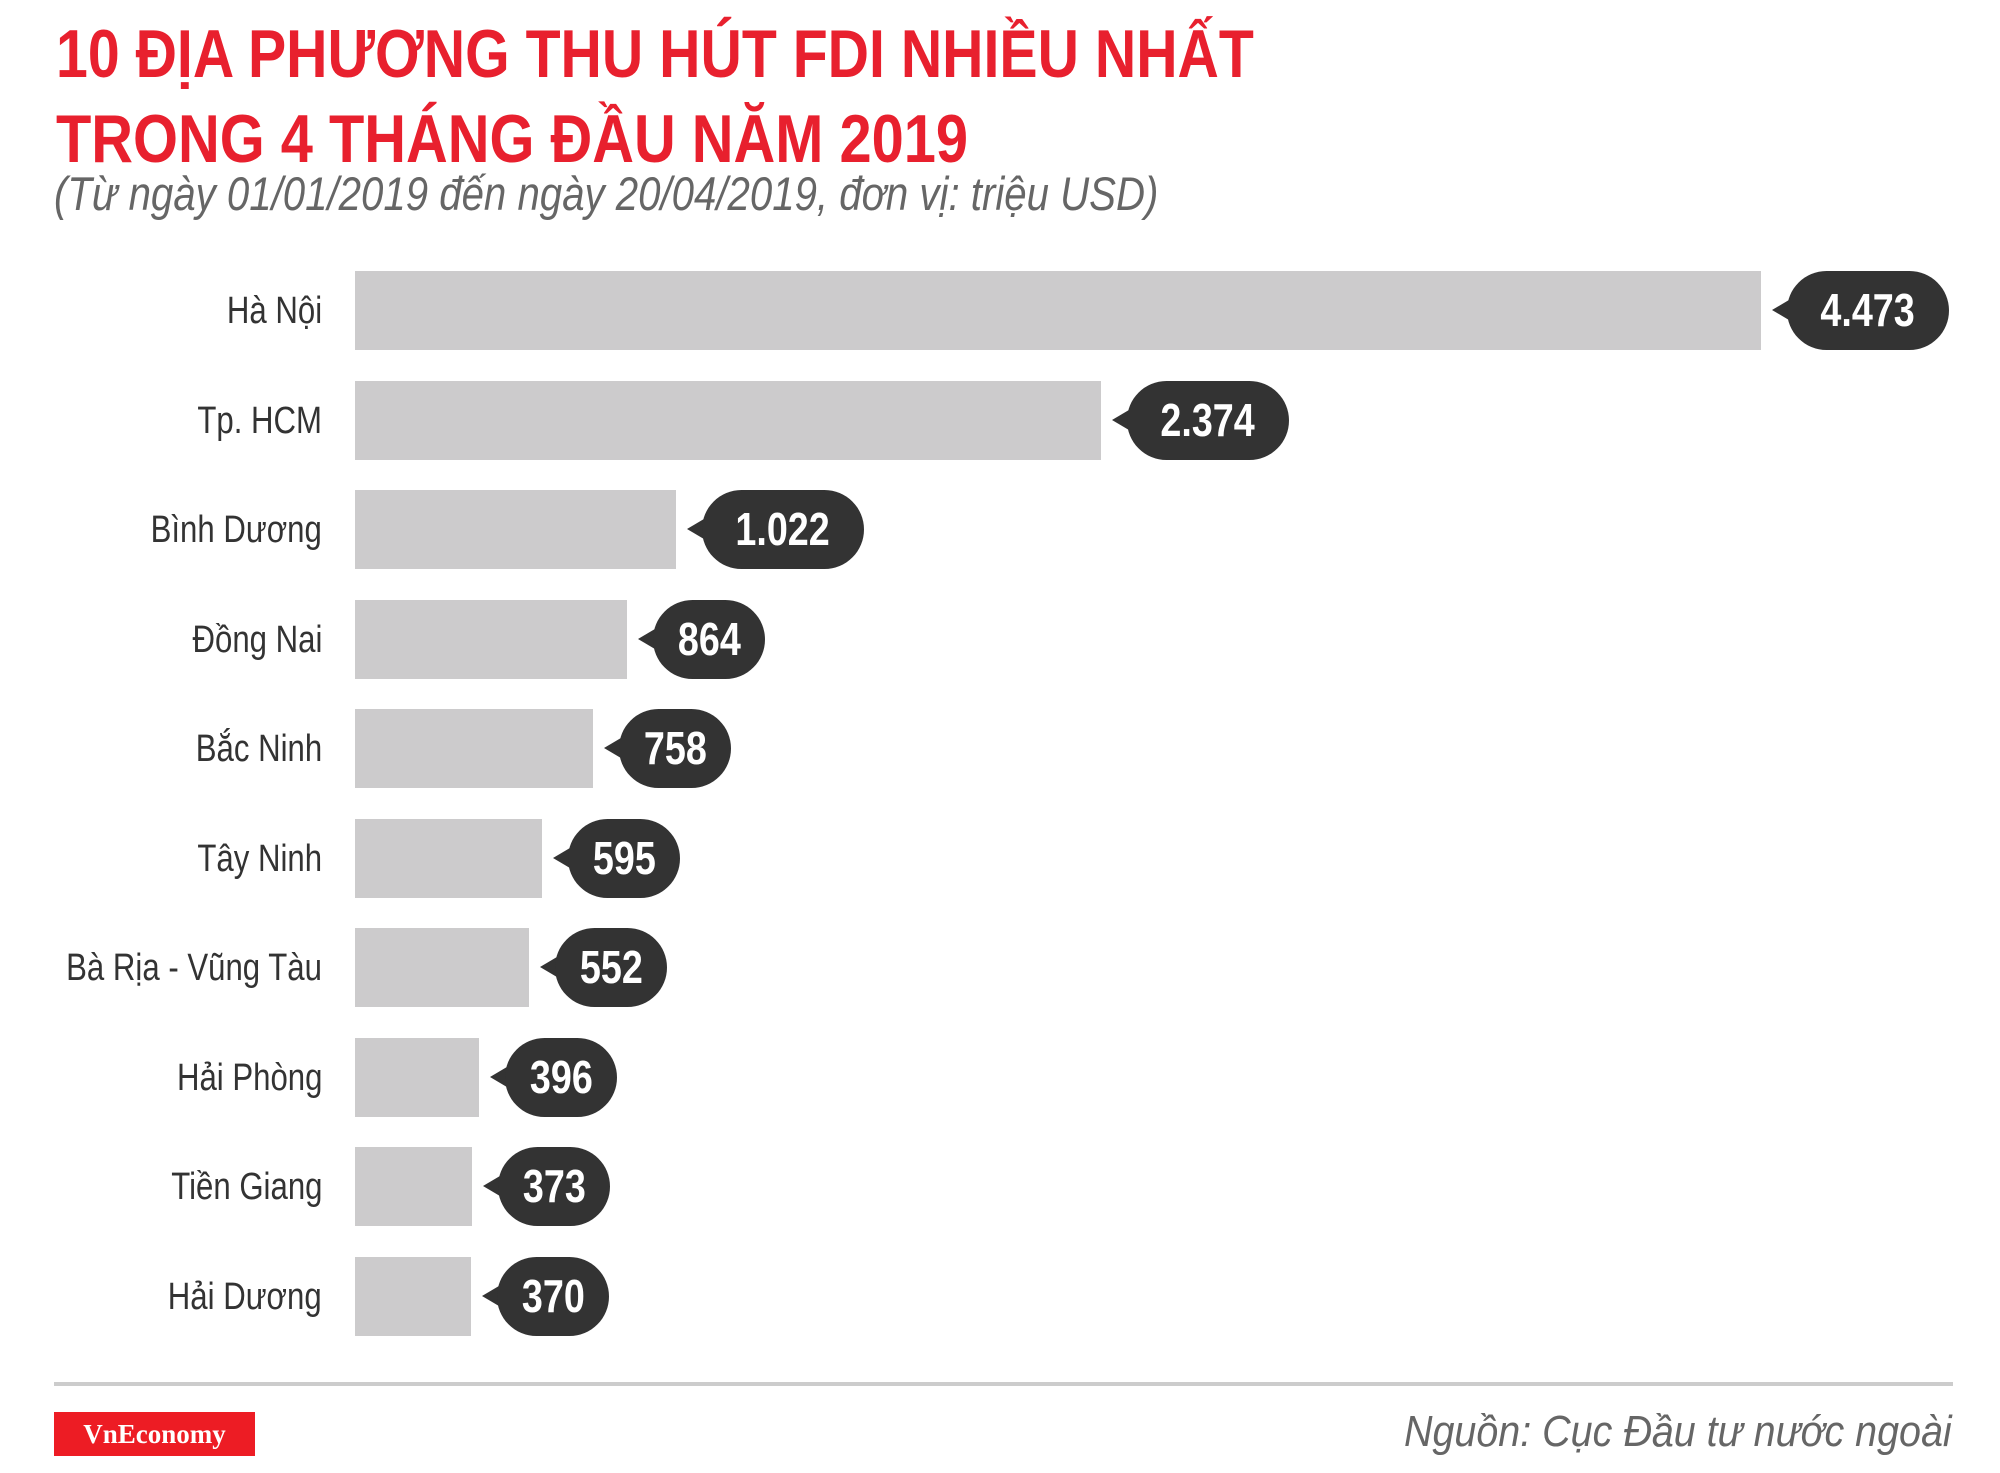 The image size is (2000, 1473). What do you see at coordinates (1003, 1384) in the screenshot?
I see `footer-divider` at bounding box center [1003, 1384].